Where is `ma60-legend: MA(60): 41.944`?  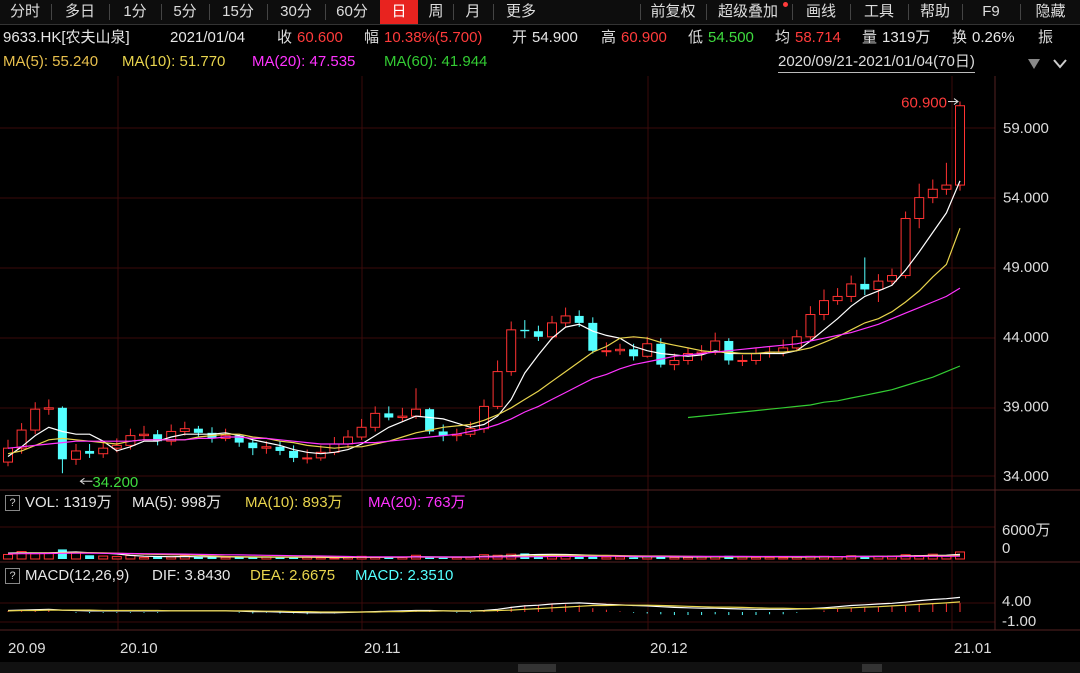
ma60-legend: MA(60): 41.944 is located at coordinates (436, 61).